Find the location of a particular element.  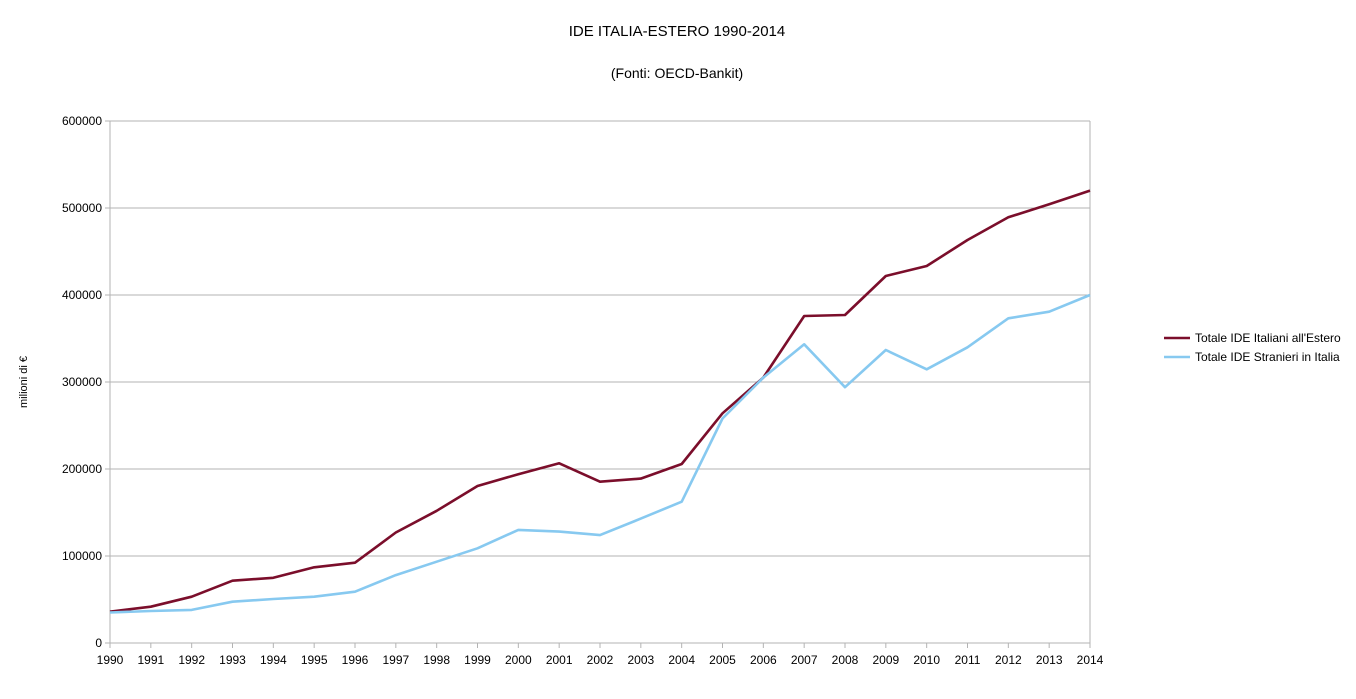

x-tick-label: 1995 is located at coordinates (314, 660).